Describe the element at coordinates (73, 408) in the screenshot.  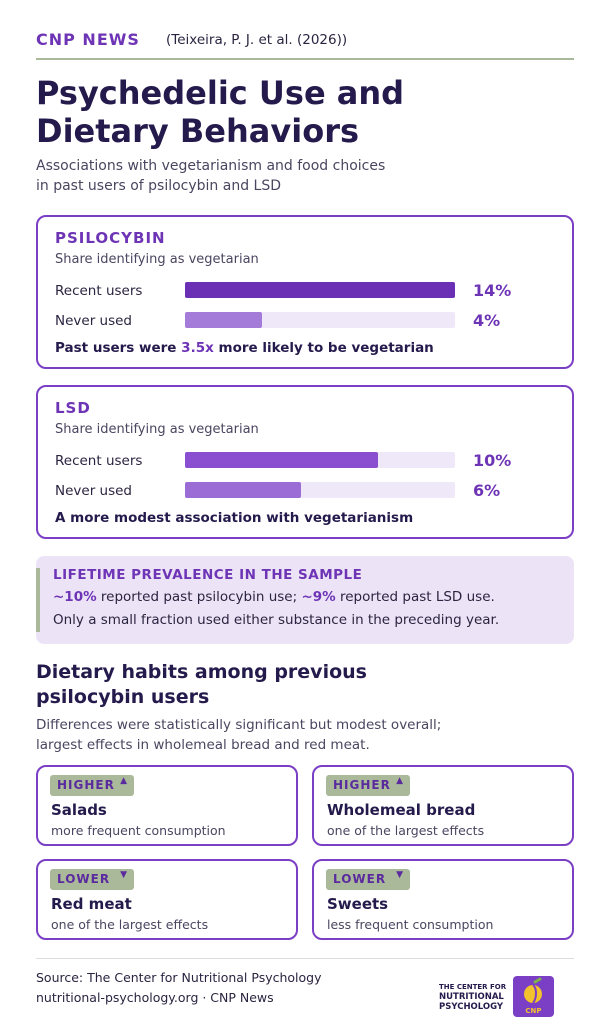
I see `lsd-card-title: LSD` at that location.